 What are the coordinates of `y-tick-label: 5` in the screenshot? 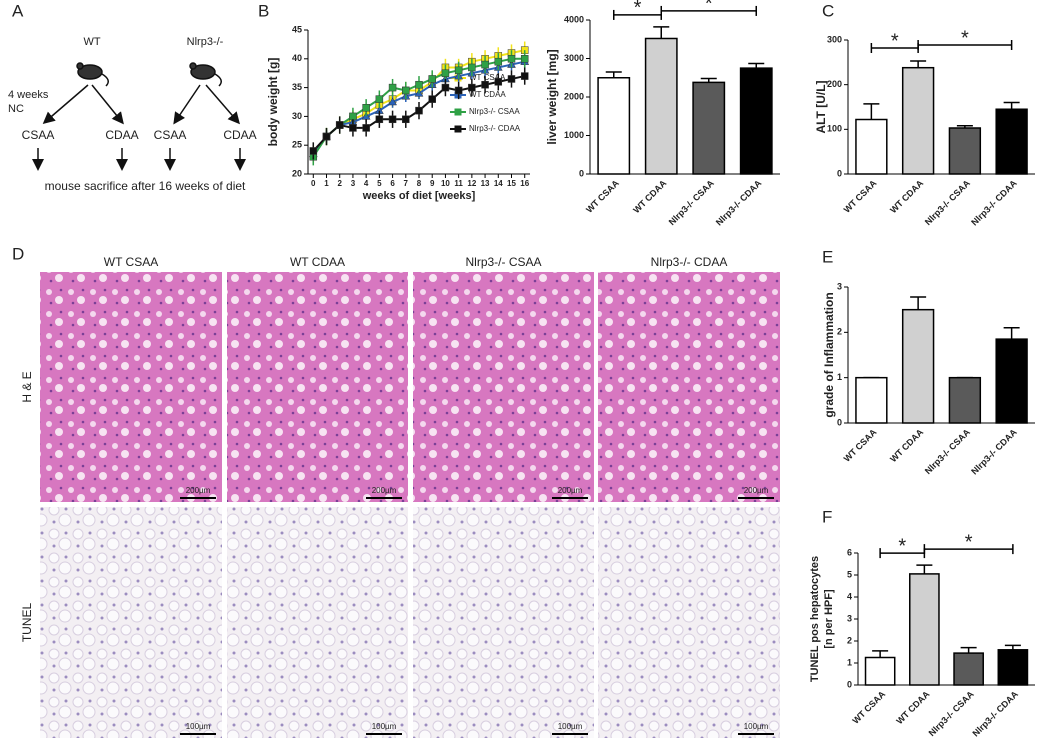 It's located at (849, 574).